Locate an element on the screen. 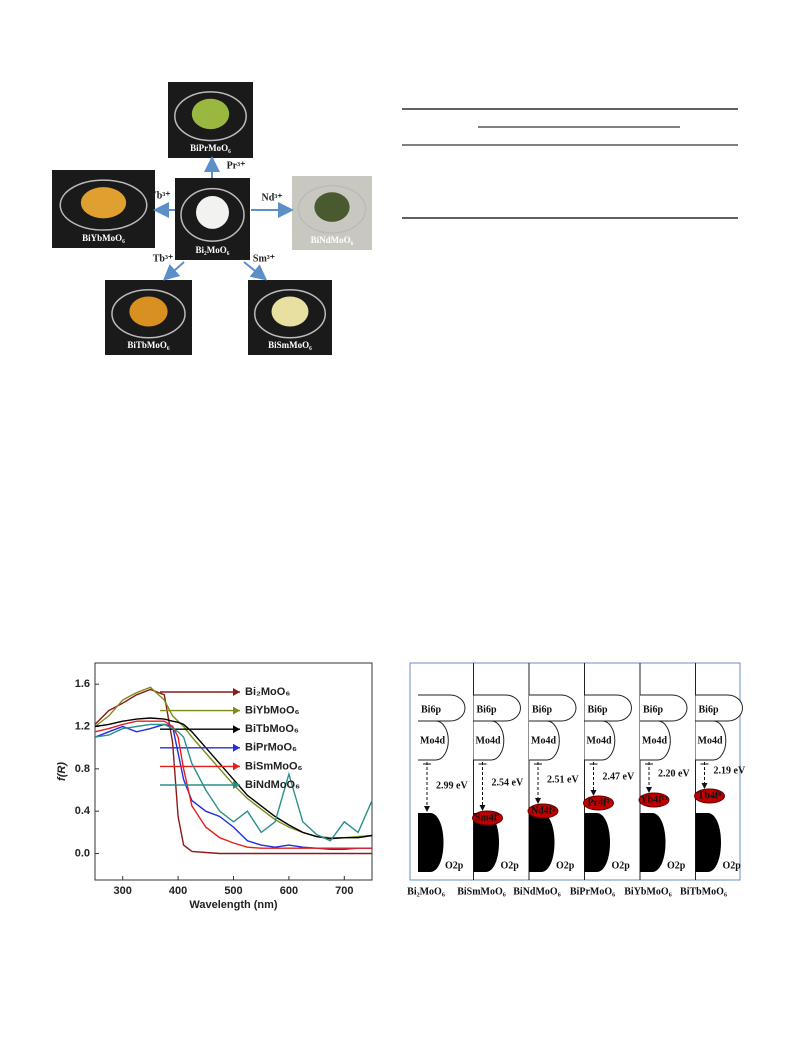  y-tick-label: 1.6 is located at coordinates (82, 684).